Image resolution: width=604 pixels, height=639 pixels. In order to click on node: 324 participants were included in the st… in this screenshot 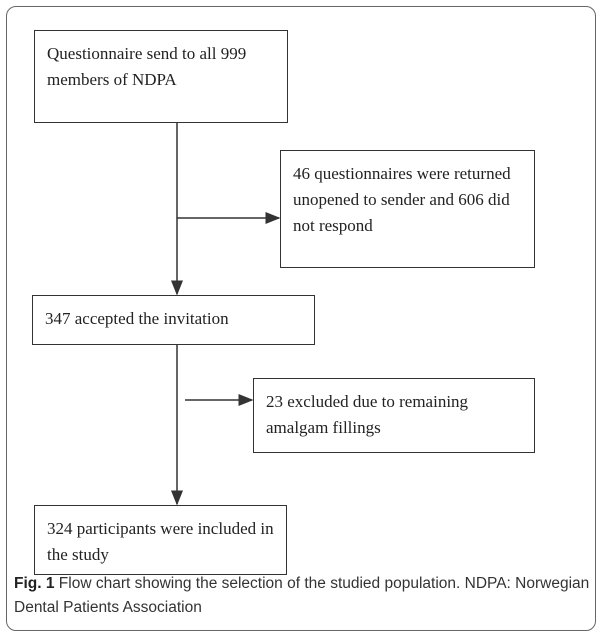, I will do `click(160, 540)`.